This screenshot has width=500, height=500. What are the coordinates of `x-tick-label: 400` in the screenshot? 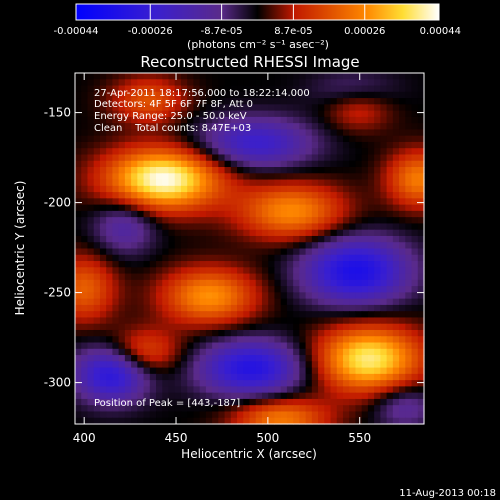 It's located at (84, 438).